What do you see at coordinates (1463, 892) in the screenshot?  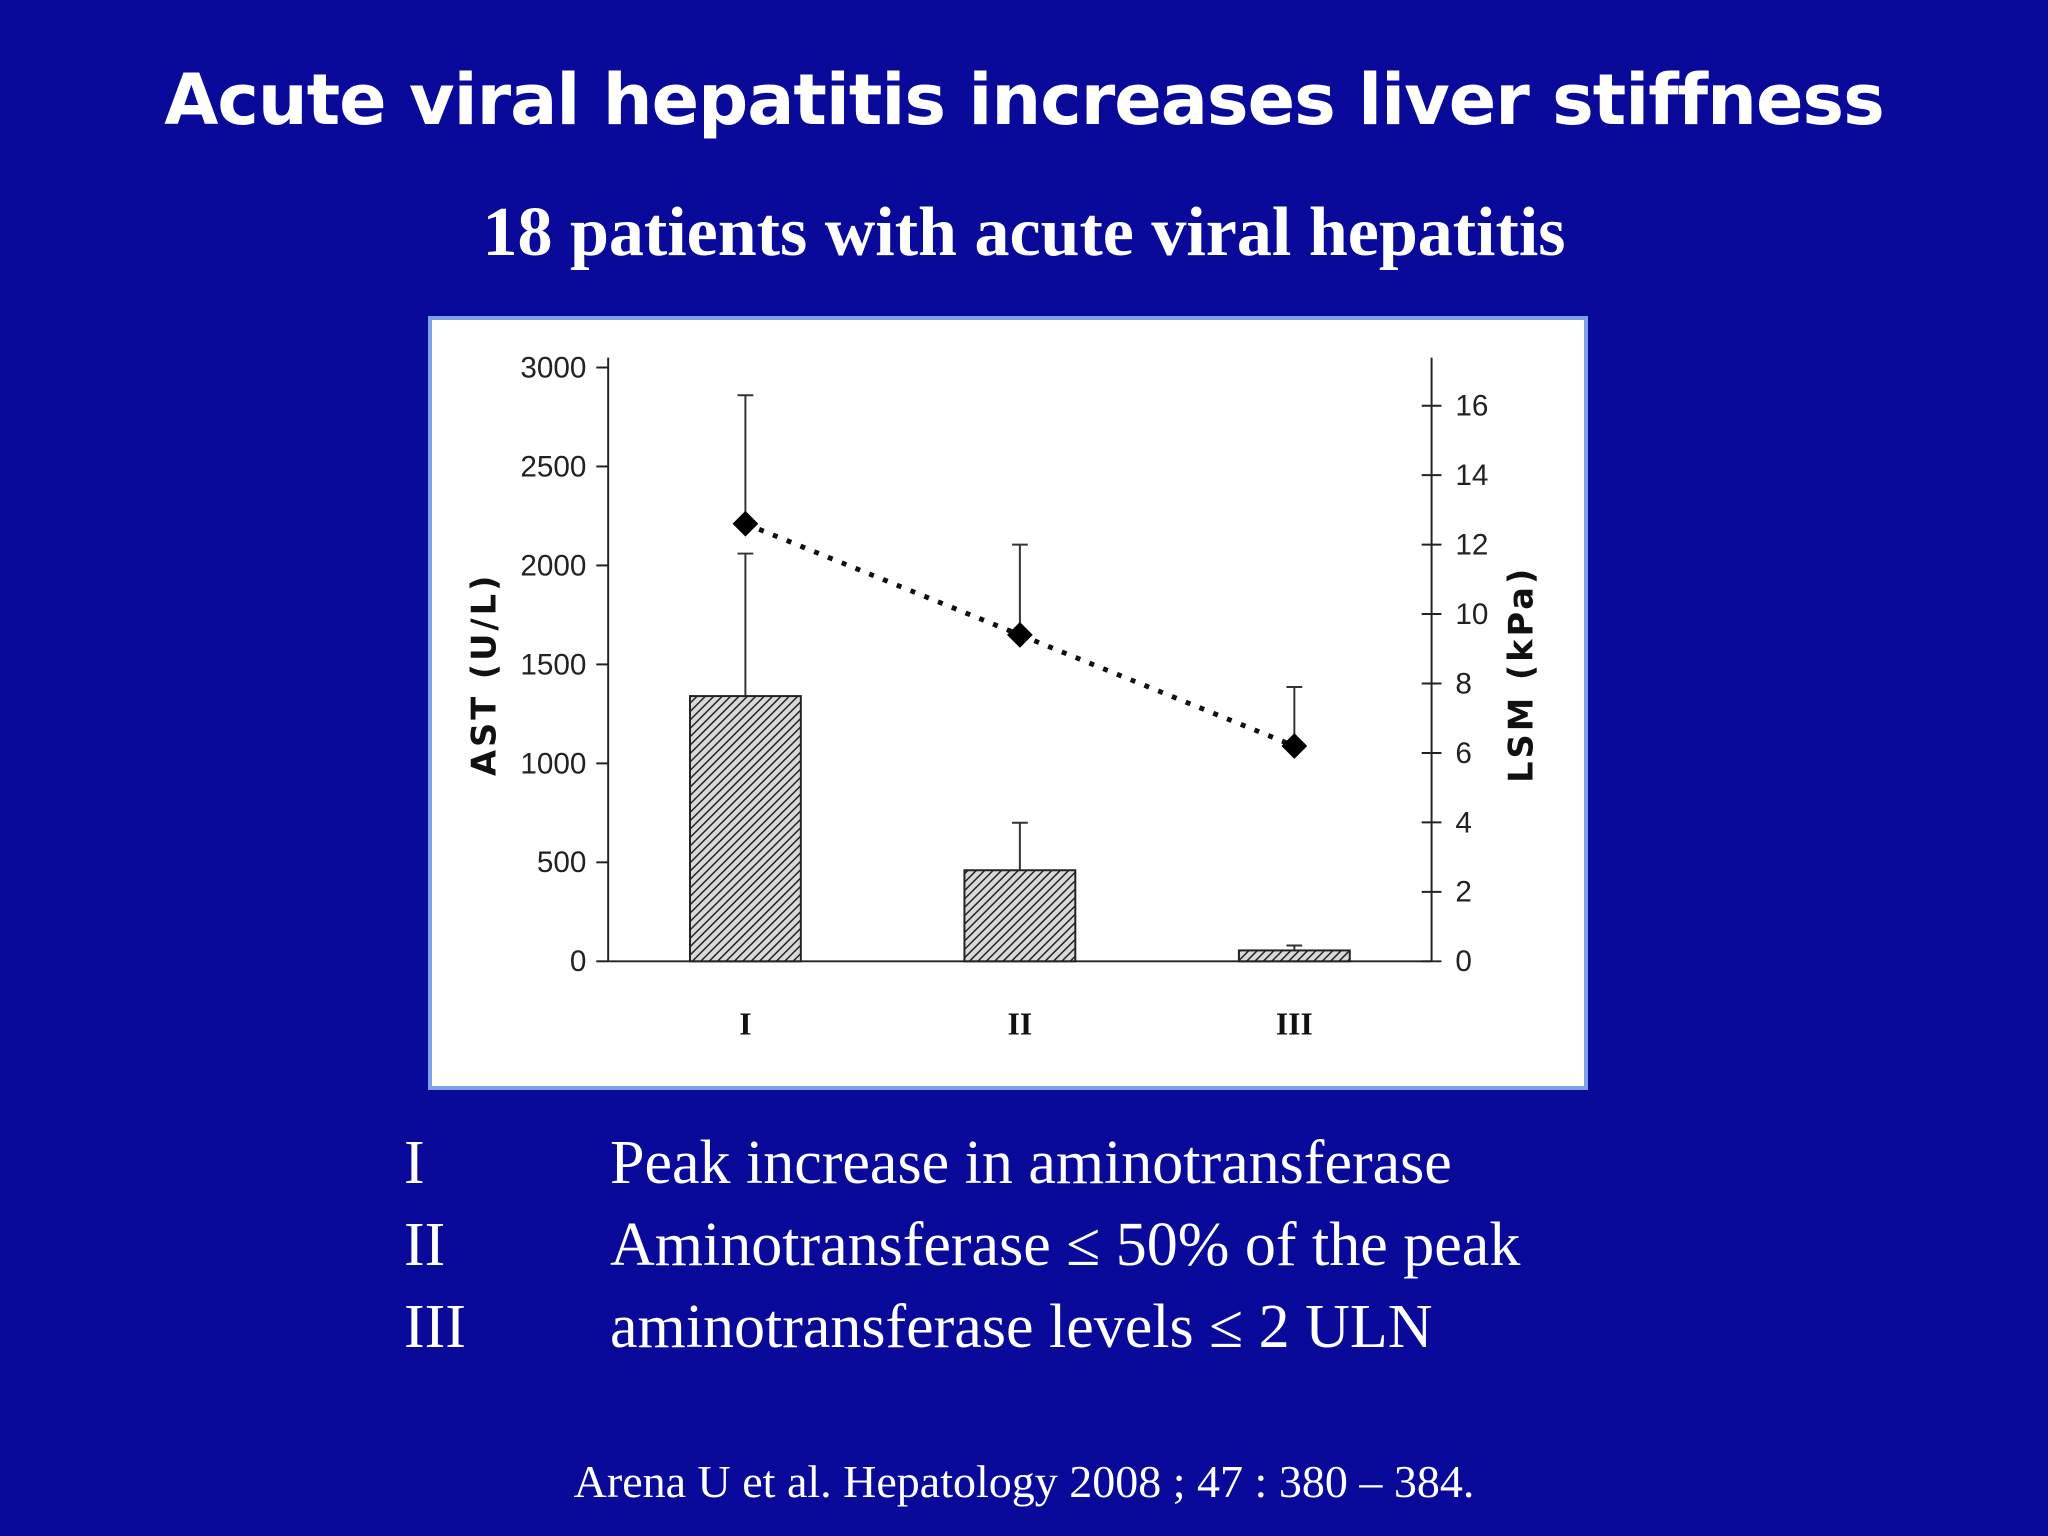 I see `right-axis-tick-label: 2` at bounding box center [1463, 892].